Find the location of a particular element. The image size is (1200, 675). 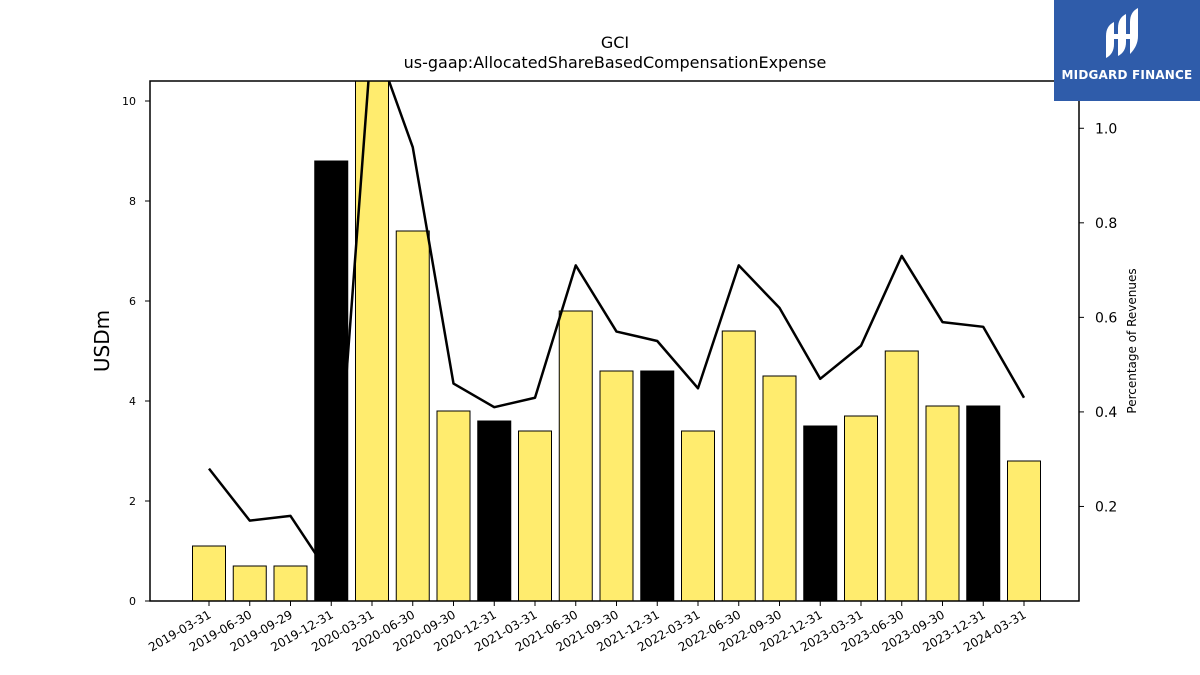

y2-tick-label: 0.6 is located at coordinates (1106, 318).